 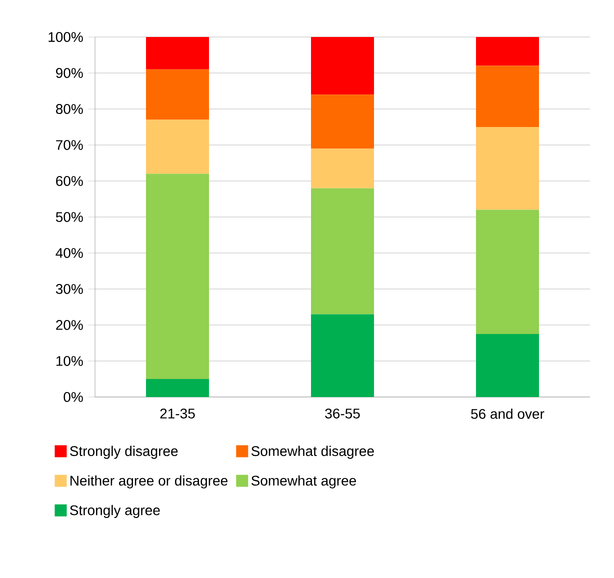 I want to click on y-tick-label: 80%, so click(x=69, y=109).